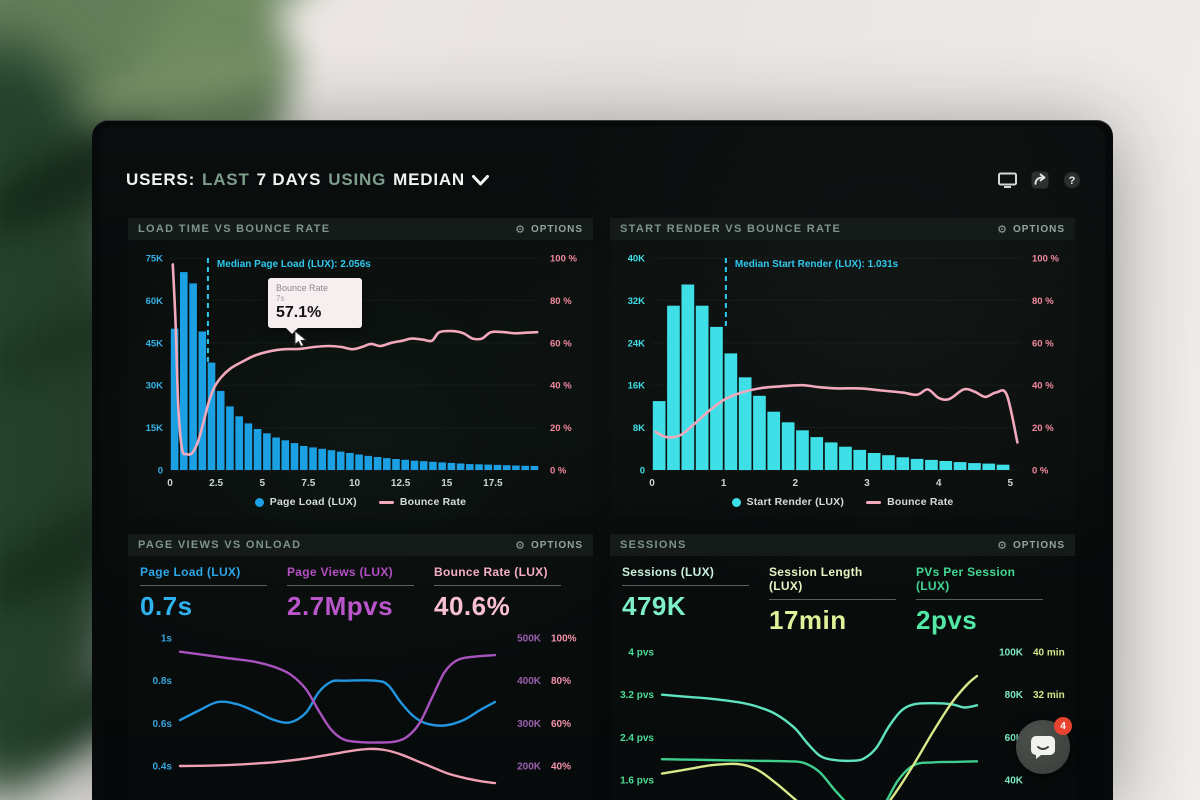 The image size is (1200, 800). What do you see at coordinates (639, 428) in the screenshot?
I see `svg-text: 8K` at bounding box center [639, 428].